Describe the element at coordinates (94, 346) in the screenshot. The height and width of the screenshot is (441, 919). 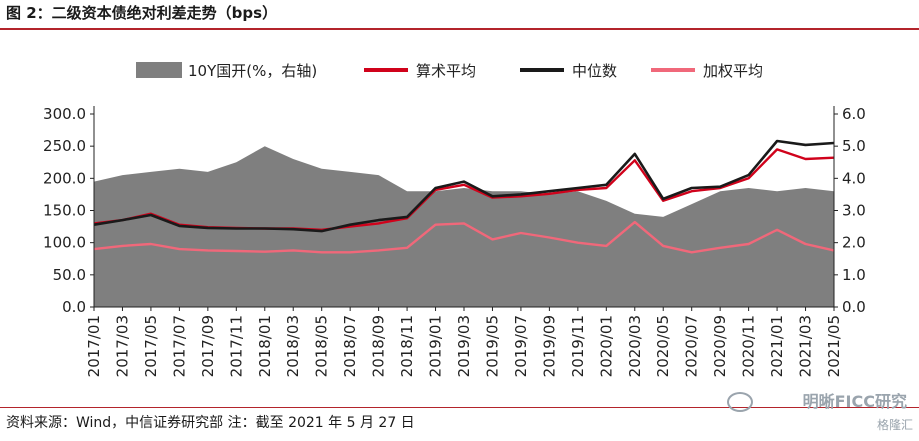
I see `x-tick-label: 2017/01` at that location.